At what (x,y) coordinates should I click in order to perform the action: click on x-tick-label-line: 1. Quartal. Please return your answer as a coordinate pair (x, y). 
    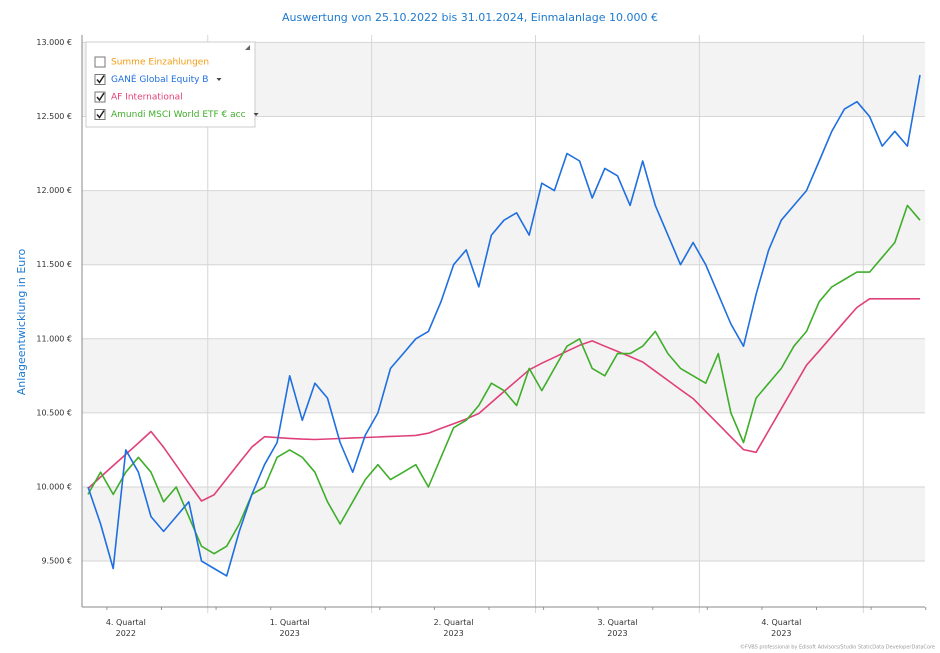
    Looking at the image, I should click on (290, 622).